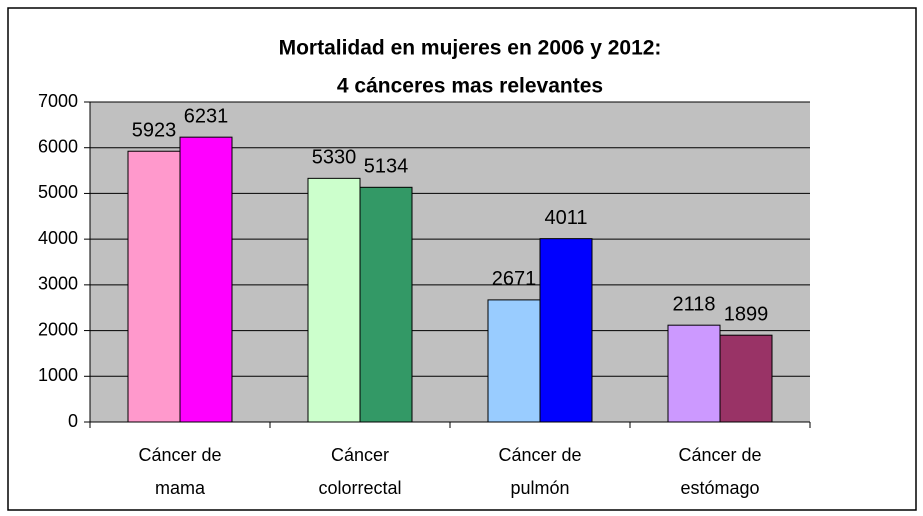 This screenshot has height=516, width=923. Describe the element at coordinates (470, 86) in the screenshot. I see `chart-title: 4 cánceres mas relevantes` at that location.